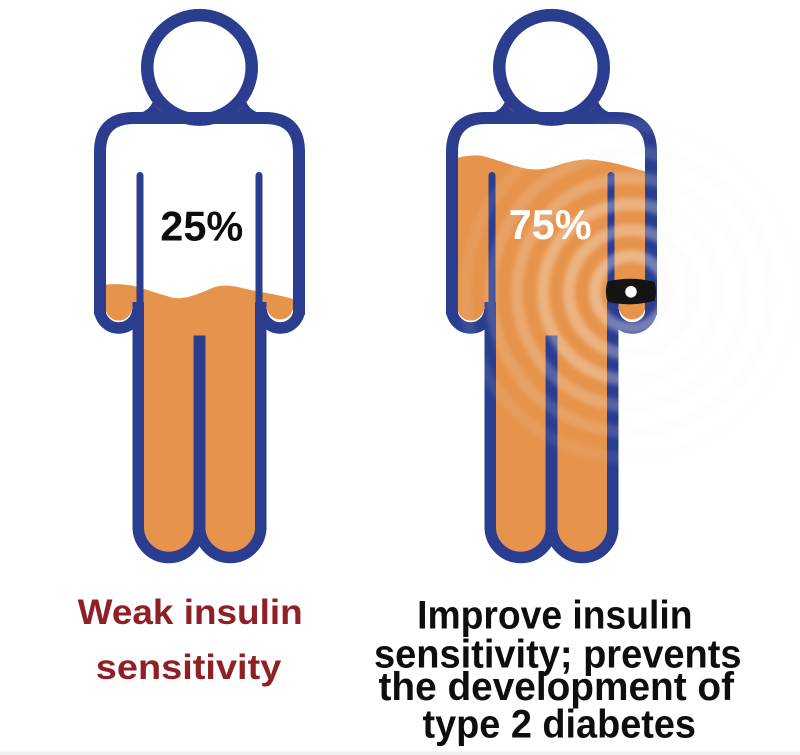 This screenshot has height=755, width=800. I want to click on svg-text: 75%, so click(550, 225).